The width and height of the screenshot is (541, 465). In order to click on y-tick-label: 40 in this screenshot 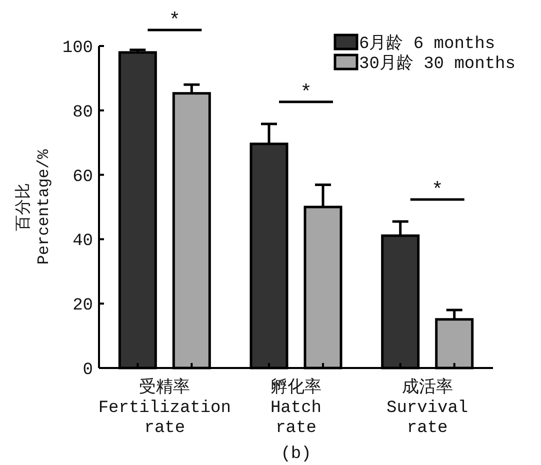, I will do `click(82, 242)`.